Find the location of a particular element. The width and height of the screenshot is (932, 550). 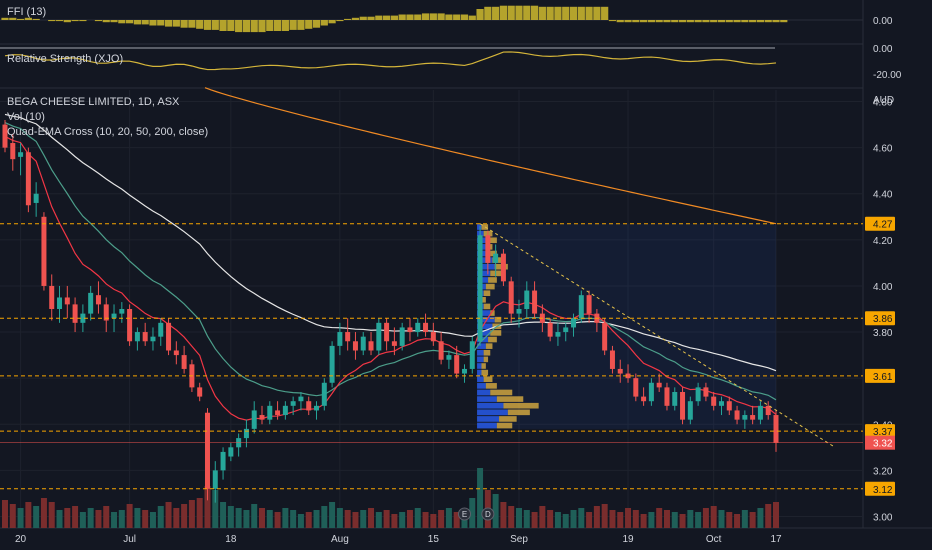

price-tick-label: 4.60 is located at coordinates (883, 149).